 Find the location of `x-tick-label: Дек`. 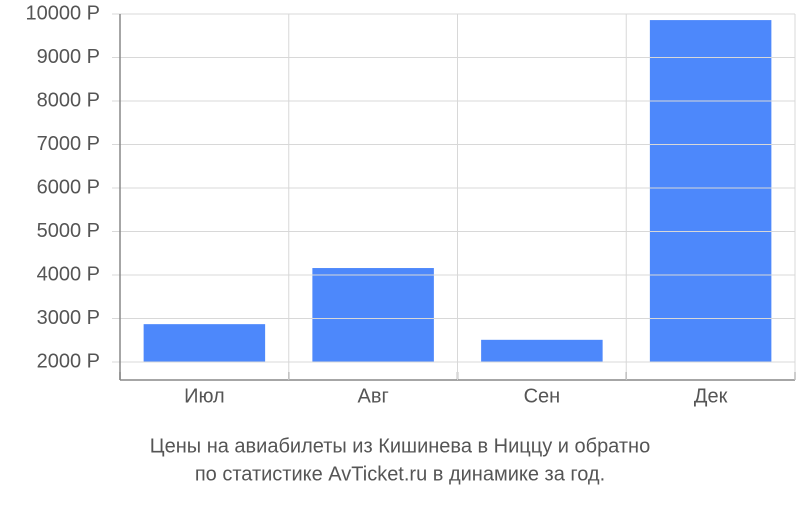

x-tick-label: Дек is located at coordinates (711, 396).